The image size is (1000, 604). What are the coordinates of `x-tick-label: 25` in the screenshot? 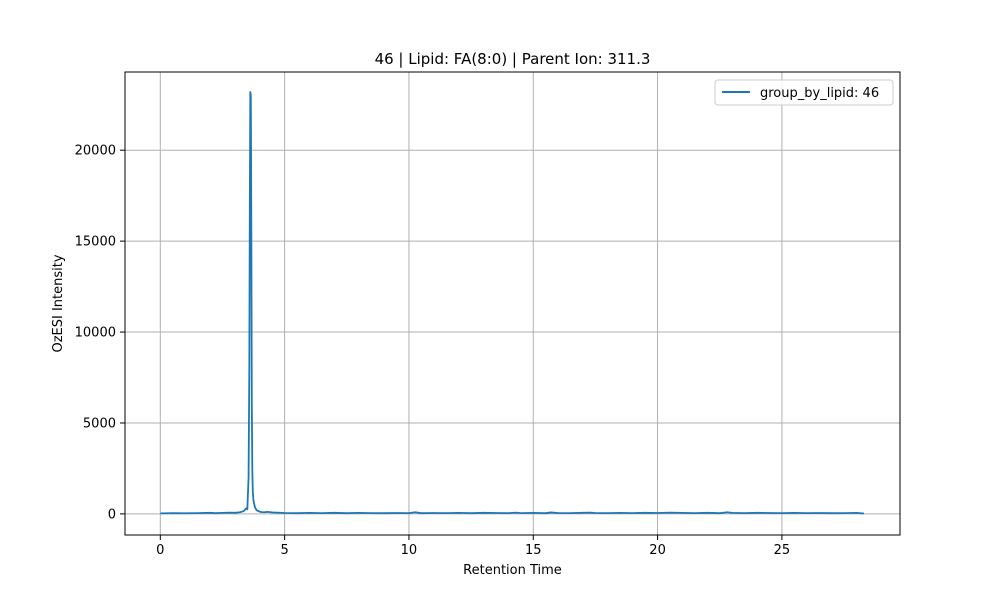 It's located at (782, 550).